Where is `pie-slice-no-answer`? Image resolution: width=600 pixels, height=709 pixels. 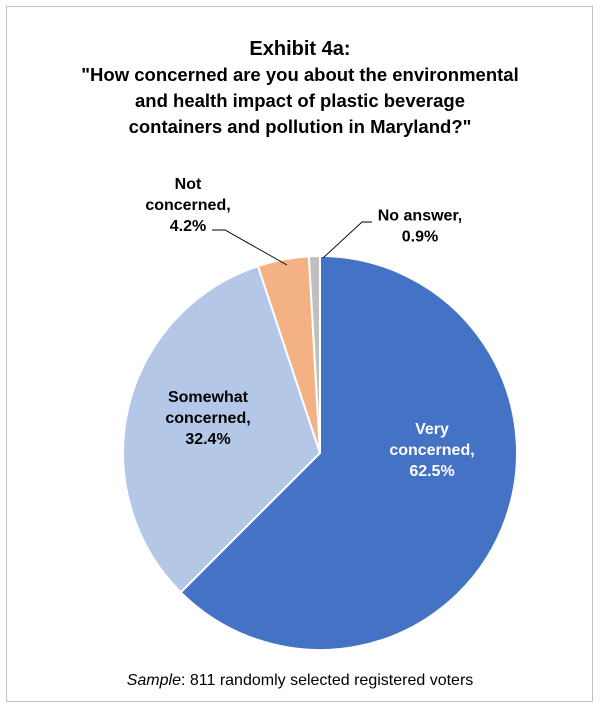
pie-slice-no-answer is located at coordinates (314, 354).